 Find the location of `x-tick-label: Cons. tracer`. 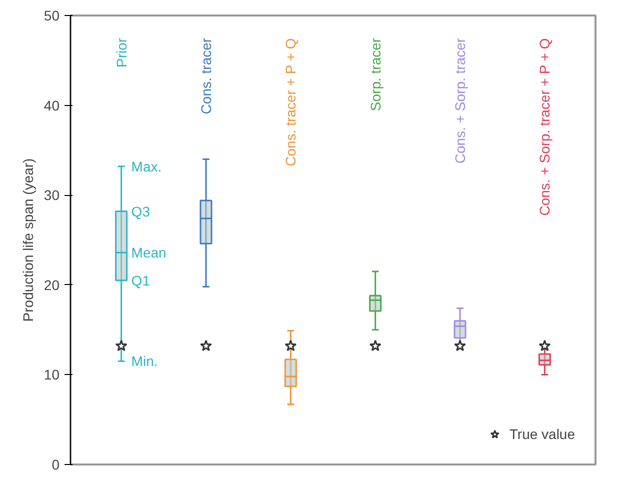

x-tick-label: Cons. tracer is located at coordinates (206, 76).